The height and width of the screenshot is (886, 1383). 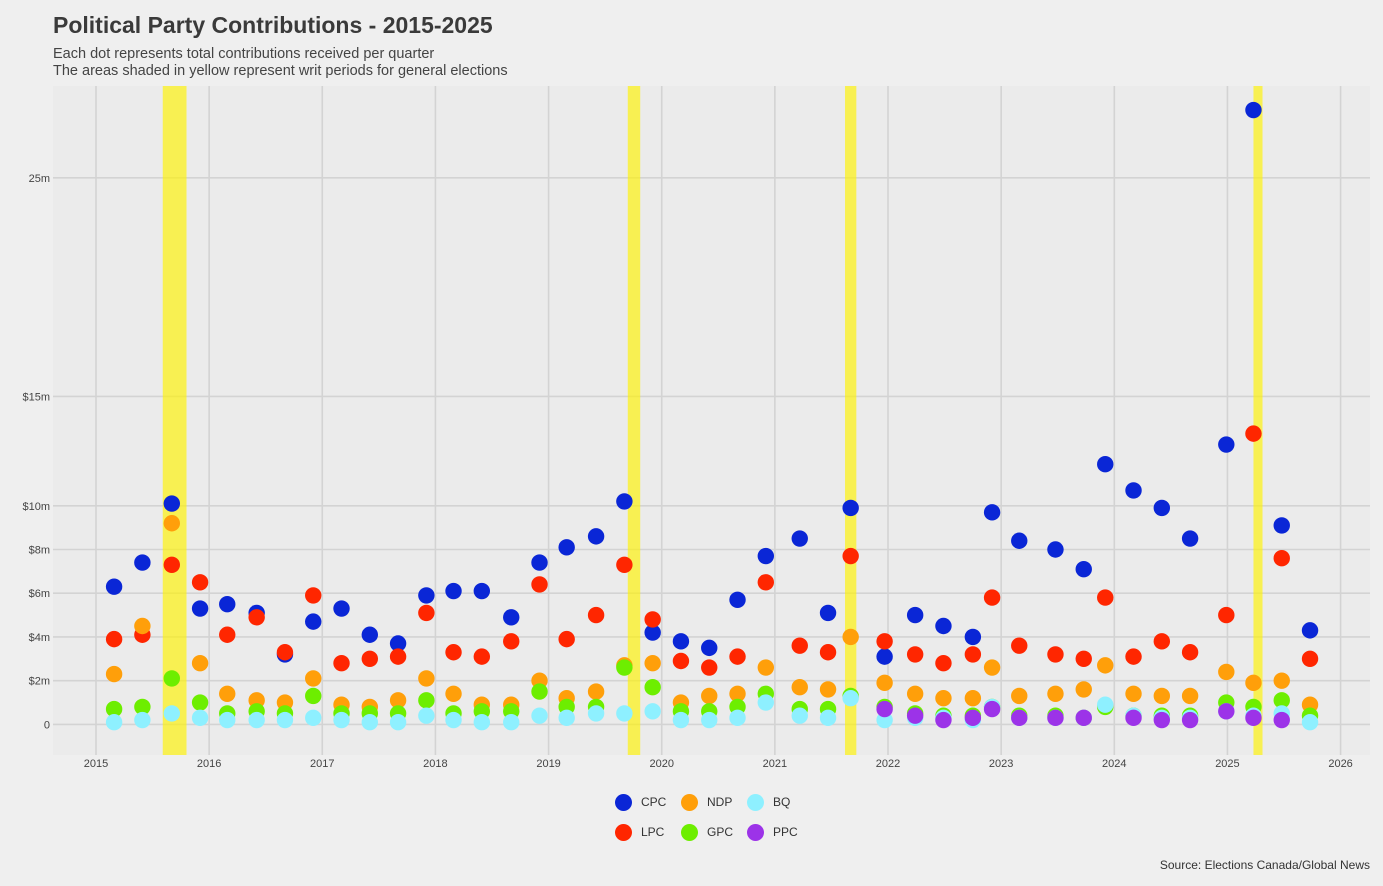 I want to click on y-tick-label: 0, so click(x=47, y=725).